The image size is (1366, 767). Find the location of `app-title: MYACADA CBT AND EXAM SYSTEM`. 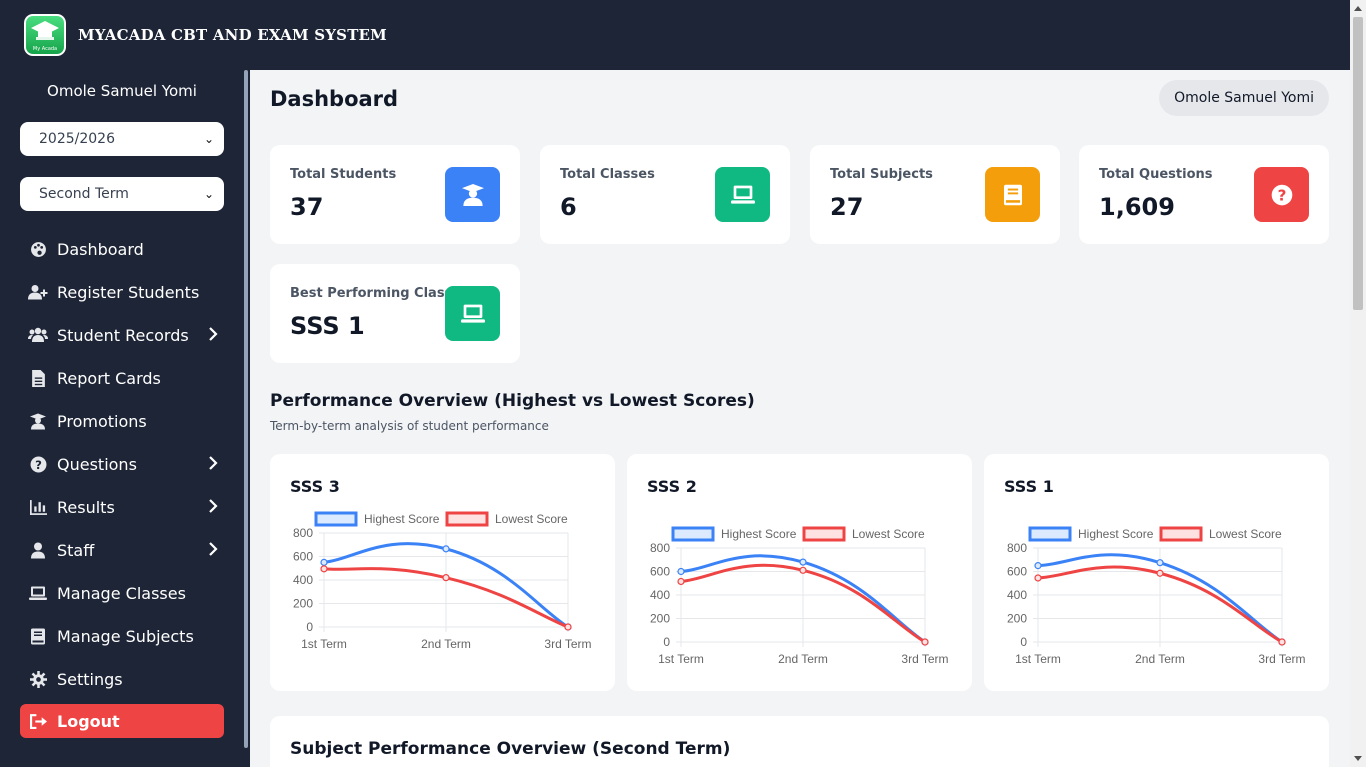

app-title: MYACADA CBT AND EXAM SYSTEM is located at coordinates (232, 35).